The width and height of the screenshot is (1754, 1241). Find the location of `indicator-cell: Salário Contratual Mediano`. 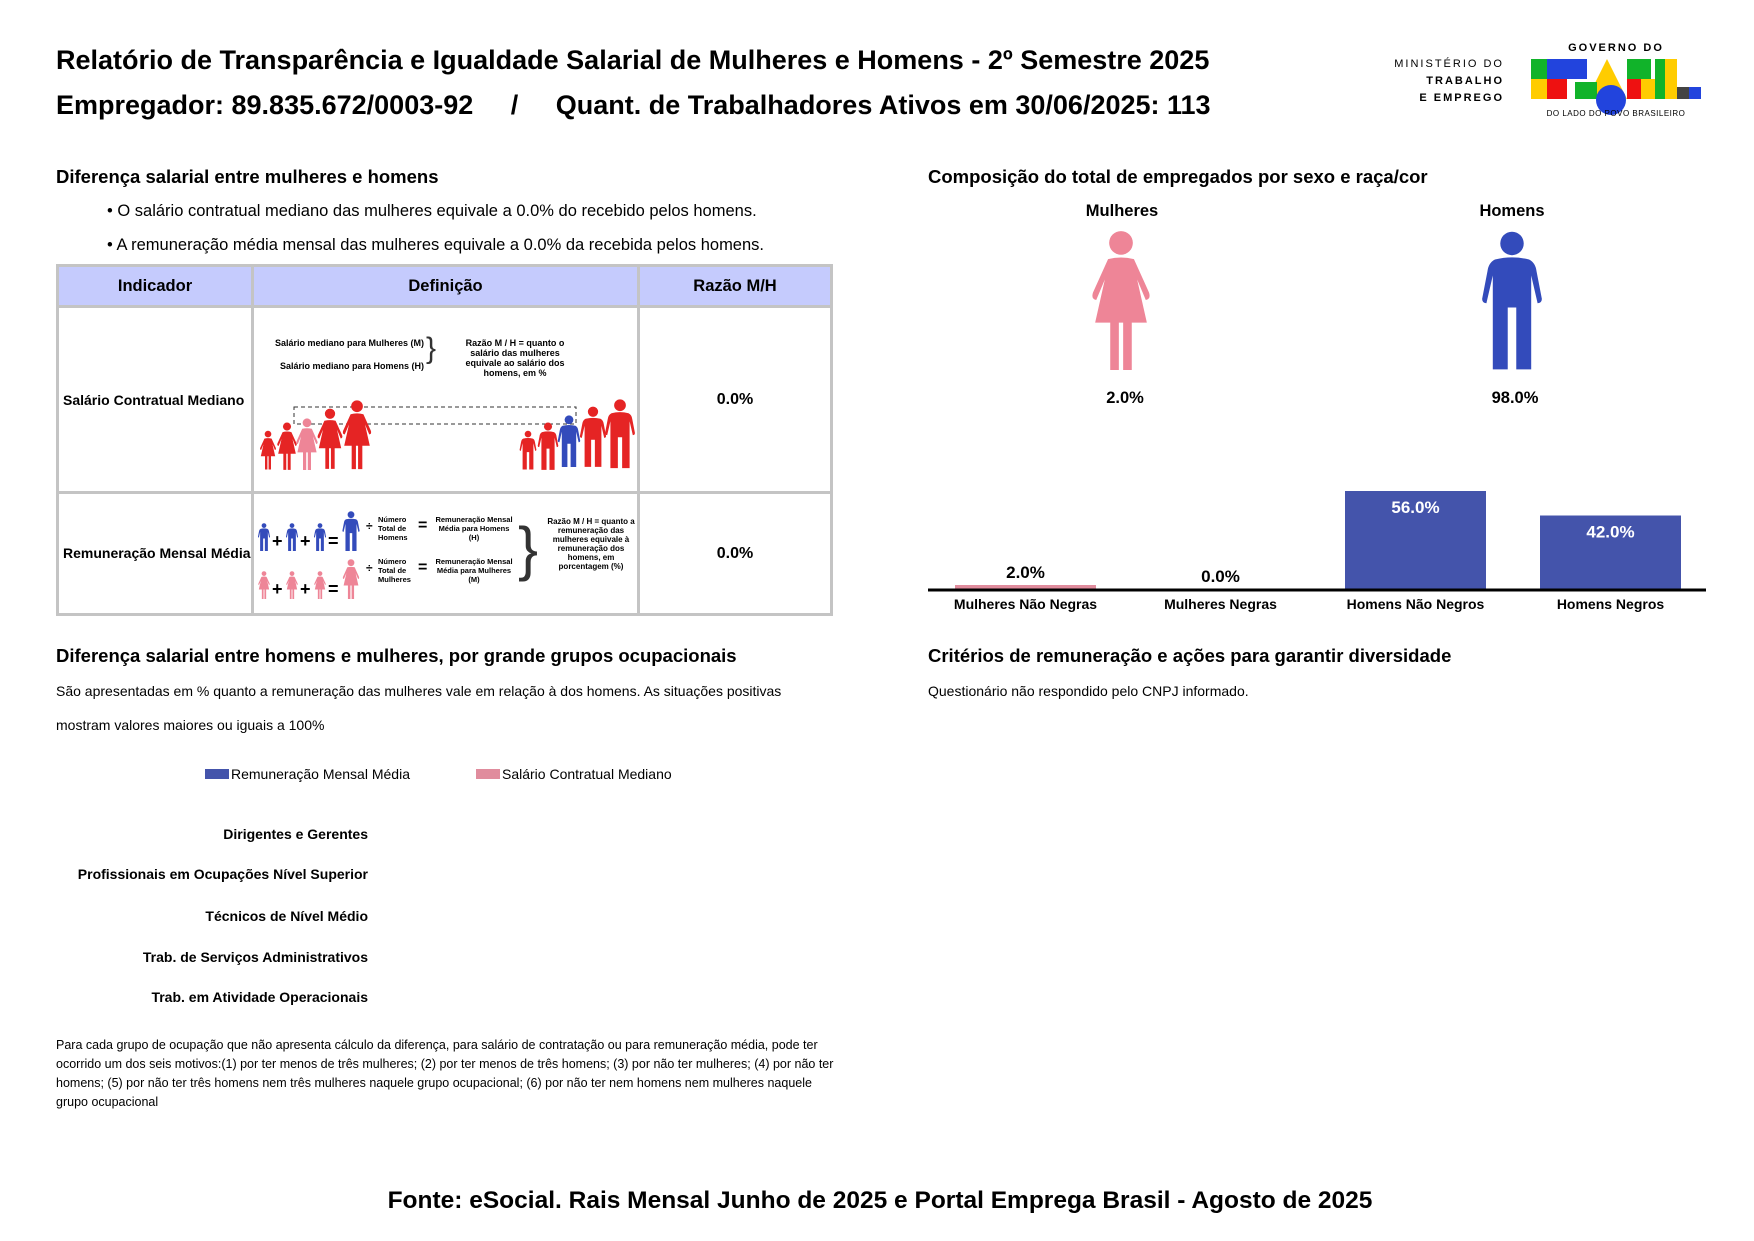

indicator-cell: Salário Contratual Mediano is located at coordinates (155, 399).